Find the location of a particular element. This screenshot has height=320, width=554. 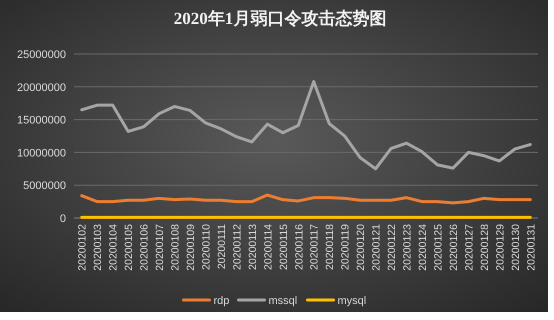

y-tick-label: 10000000 is located at coordinates (41, 153).